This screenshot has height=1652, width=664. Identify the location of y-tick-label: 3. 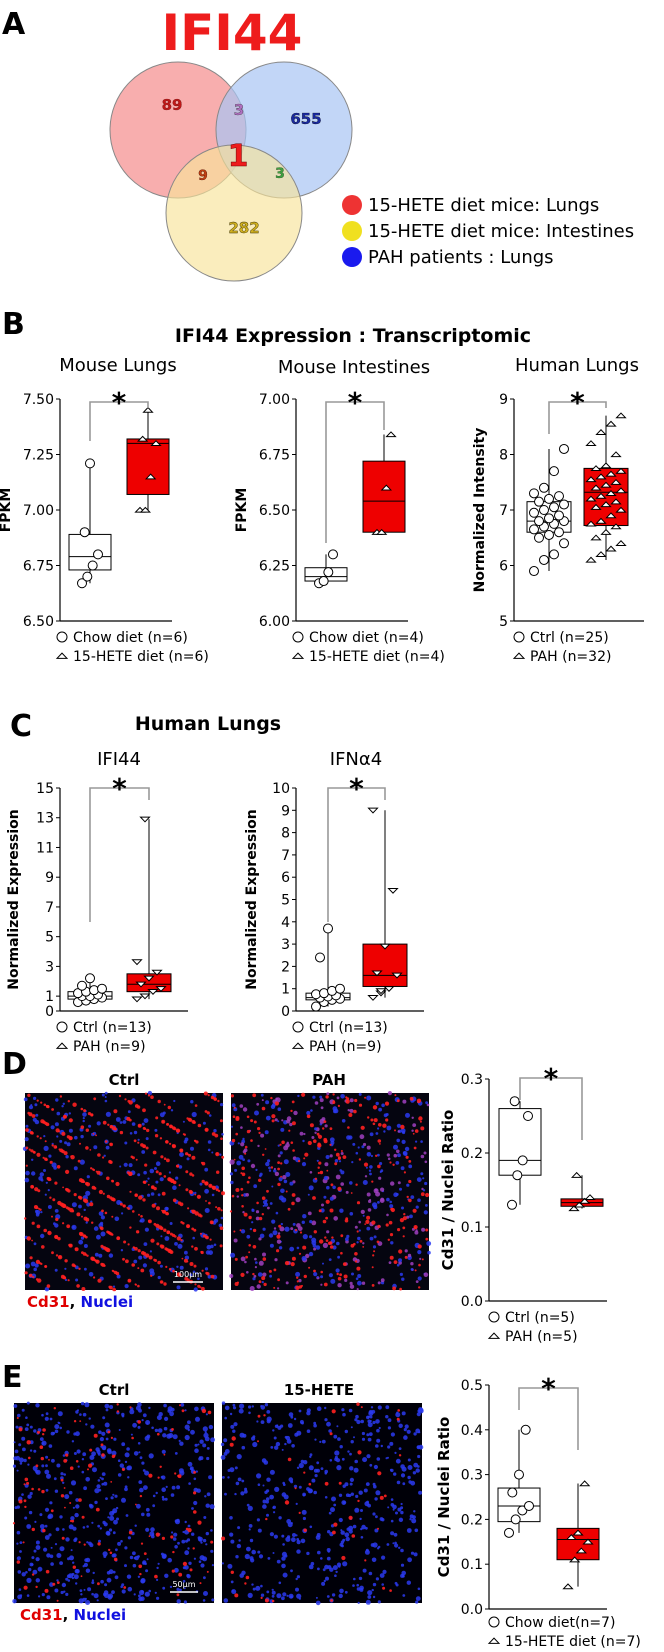
(49, 967).